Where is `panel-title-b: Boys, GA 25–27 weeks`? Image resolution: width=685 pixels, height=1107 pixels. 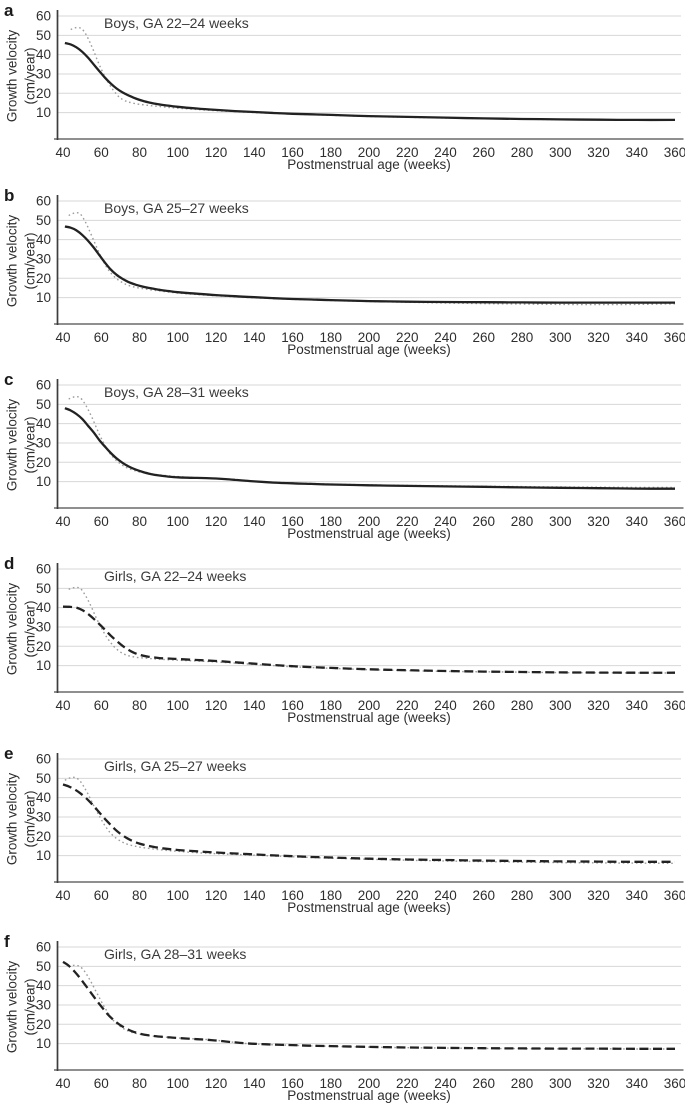
panel-title-b: Boys, GA 25–27 weeks is located at coordinates (176, 208).